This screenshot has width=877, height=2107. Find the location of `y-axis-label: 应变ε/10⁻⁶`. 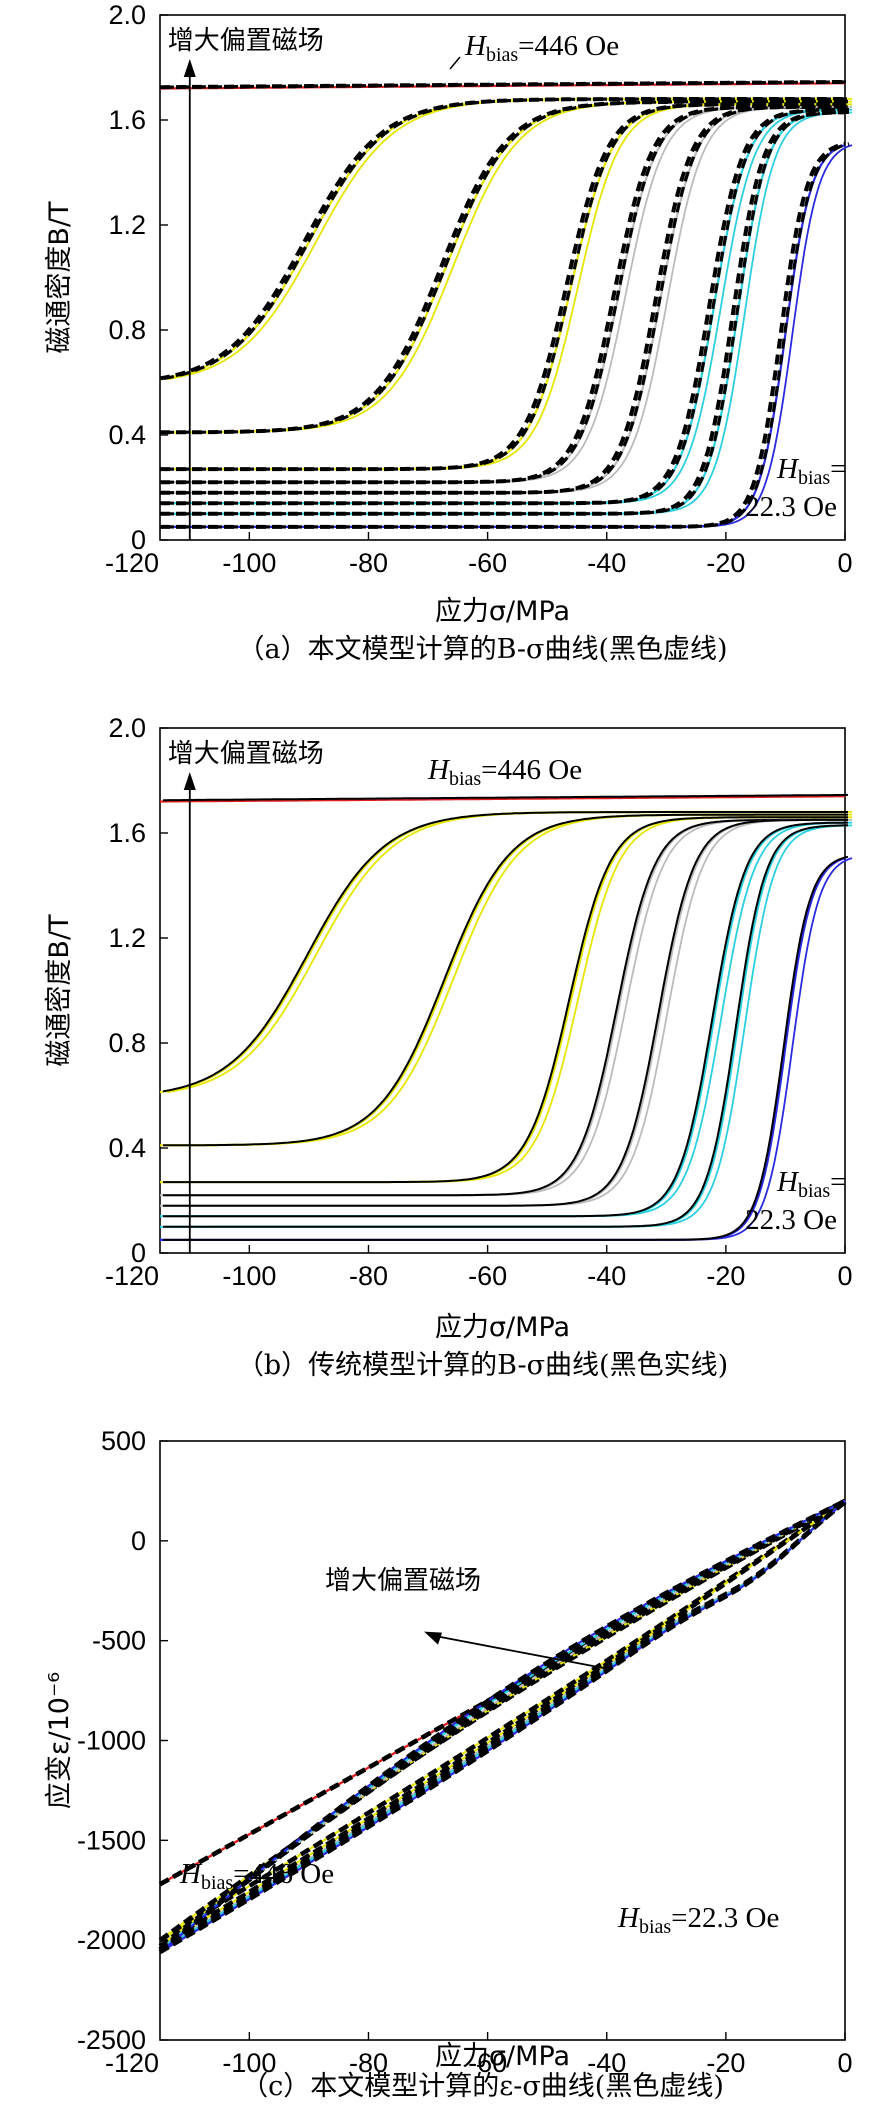

y-axis-label: 应变ε/10⁻⁶ is located at coordinates (59, 1740).